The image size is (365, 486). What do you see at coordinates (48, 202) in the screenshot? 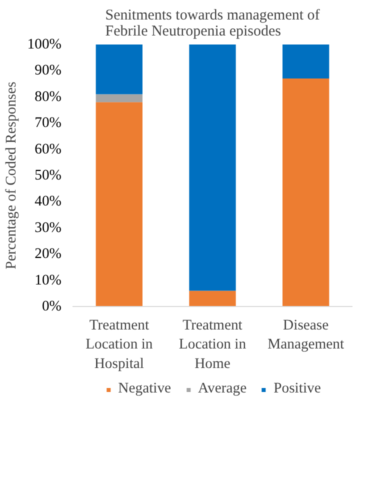
I see `y-tick-label: 40%` at bounding box center [48, 202].